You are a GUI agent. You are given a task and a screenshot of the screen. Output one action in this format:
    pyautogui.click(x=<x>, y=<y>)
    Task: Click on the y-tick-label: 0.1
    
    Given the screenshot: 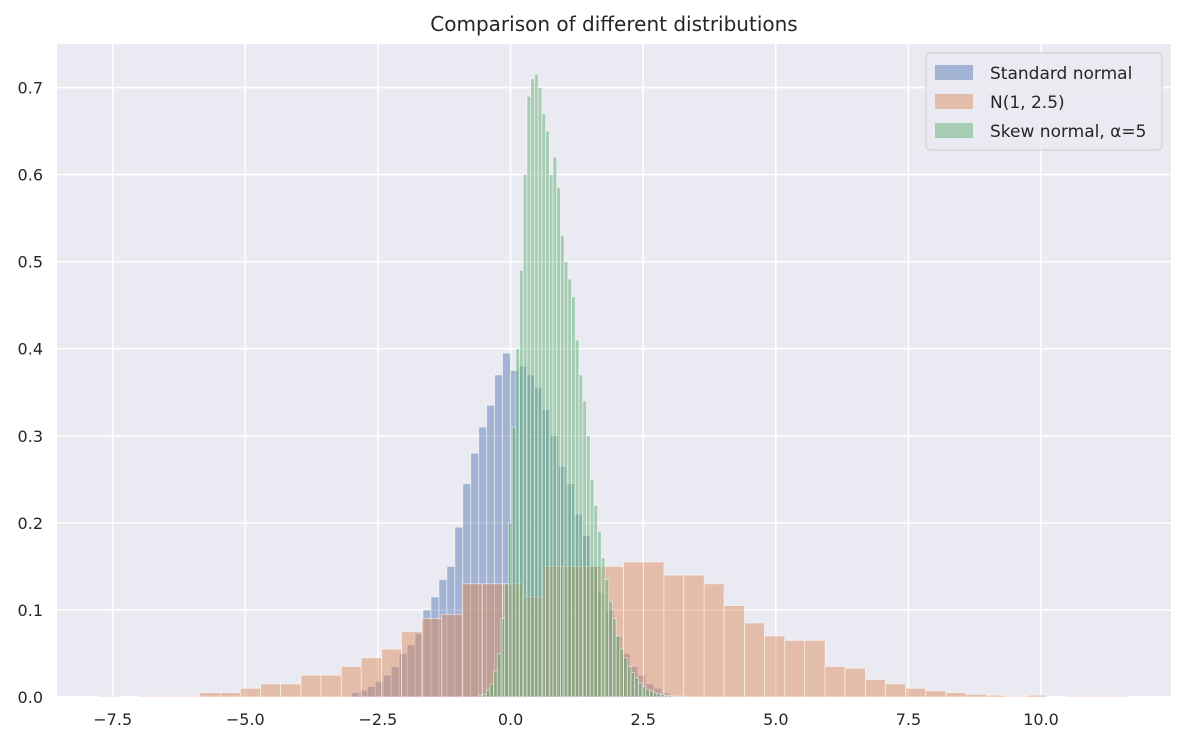 What is the action you would take?
    pyautogui.click(x=30, y=610)
    